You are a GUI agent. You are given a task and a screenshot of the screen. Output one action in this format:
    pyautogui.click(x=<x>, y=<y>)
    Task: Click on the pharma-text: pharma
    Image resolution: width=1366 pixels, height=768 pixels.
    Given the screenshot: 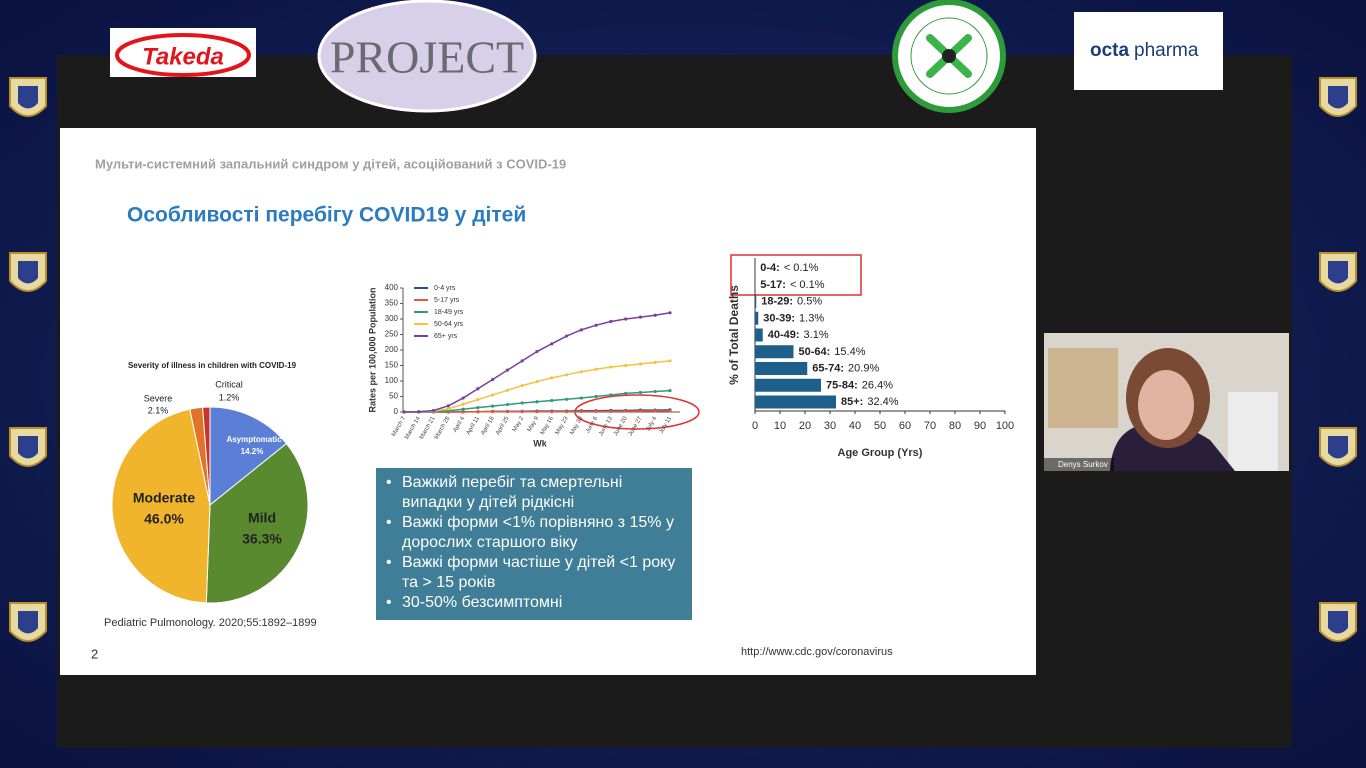 What is the action you would take?
    pyautogui.click(x=1166, y=50)
    